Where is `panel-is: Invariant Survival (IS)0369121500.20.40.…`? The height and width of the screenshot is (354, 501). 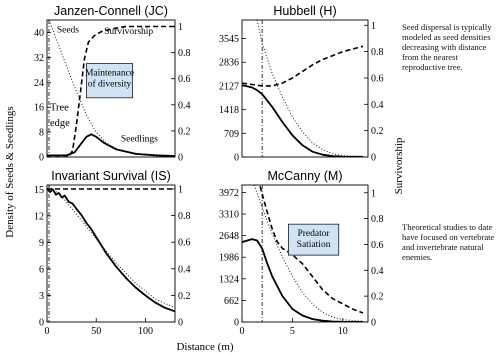
panel-is: Invariant Survival (IS)0369121500.20.40.… is located at coordinates (112, 253).